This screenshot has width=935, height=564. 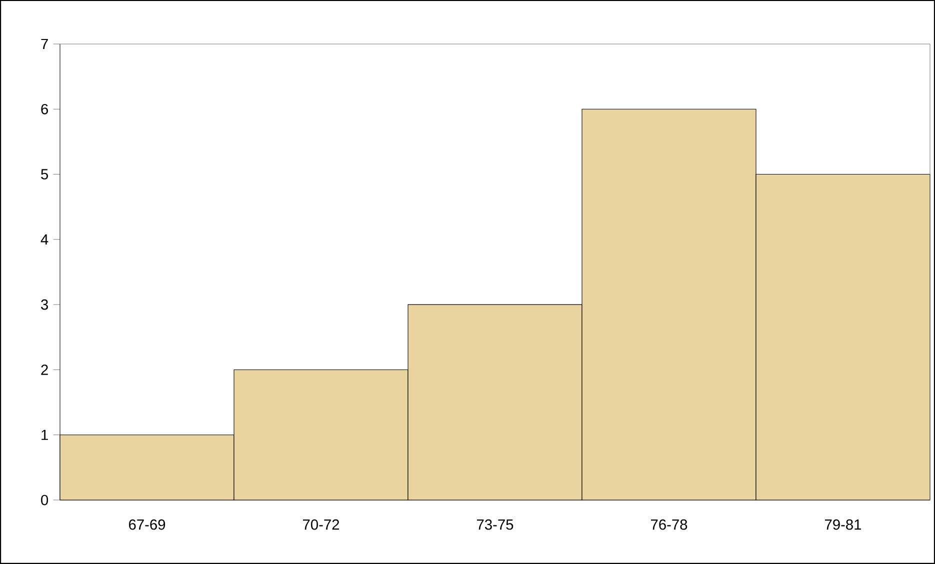 I want to click on y-tick-label: 0, so click(x=44, y=500).